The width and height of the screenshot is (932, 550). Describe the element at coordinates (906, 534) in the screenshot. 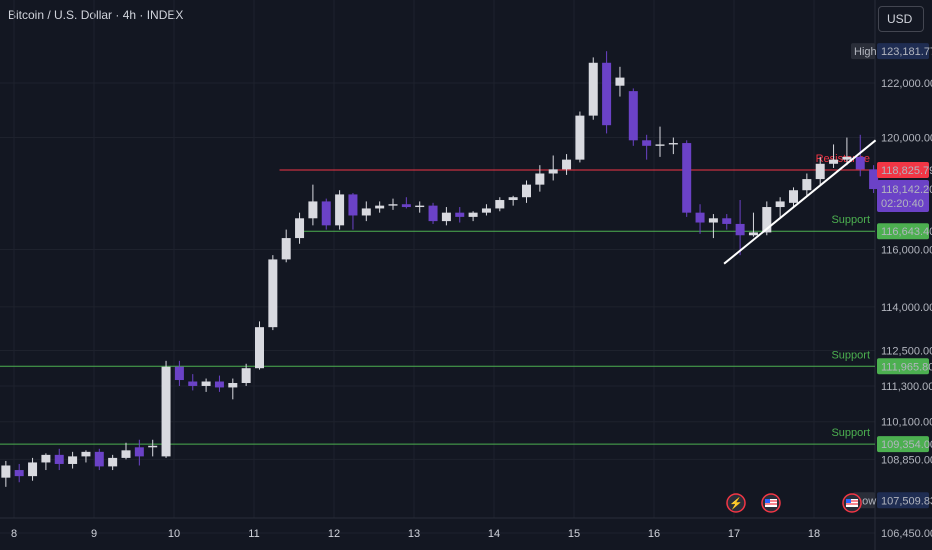

I see `y-tick-label: 106,450.00` at that location.